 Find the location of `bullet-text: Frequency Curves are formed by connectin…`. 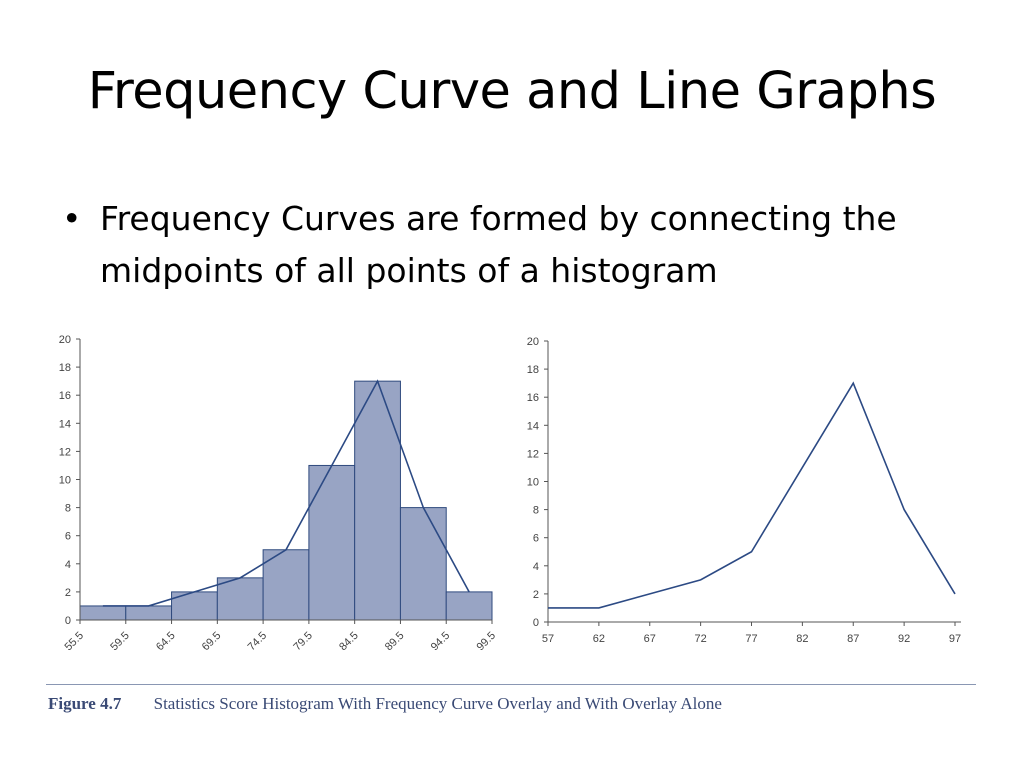

bullet-text: Frequency Curves are formed by connectin… is located at coordinates (498, 244).